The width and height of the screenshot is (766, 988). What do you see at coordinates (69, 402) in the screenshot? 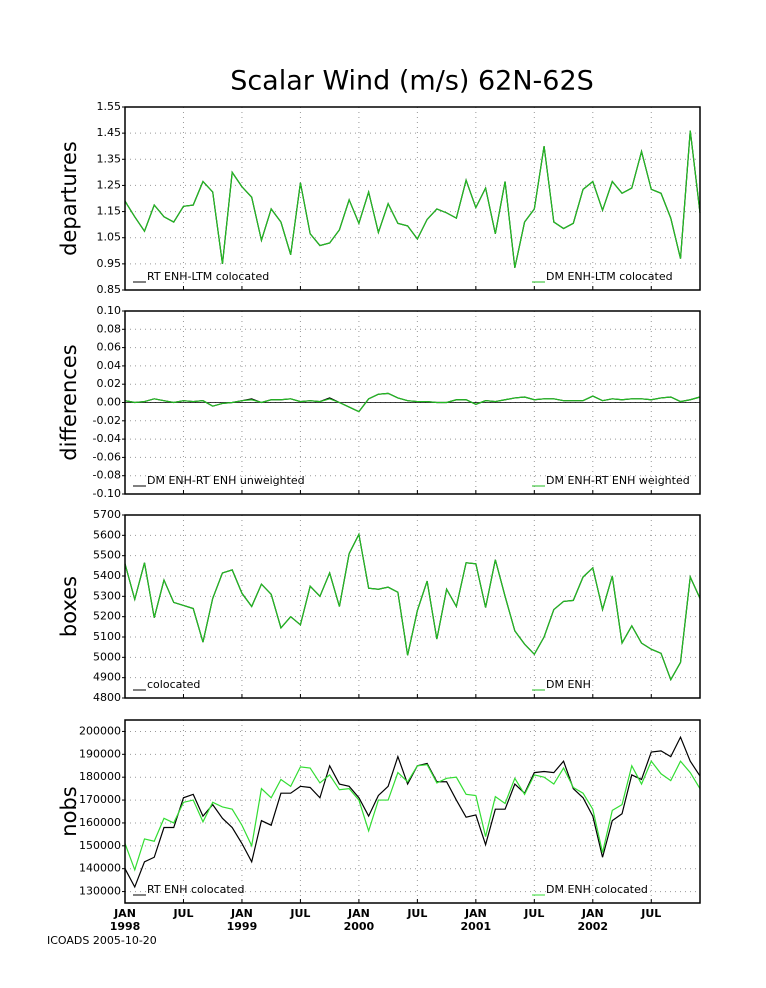
I see `y-axis-label: differences` at bounding box center [69, 402].